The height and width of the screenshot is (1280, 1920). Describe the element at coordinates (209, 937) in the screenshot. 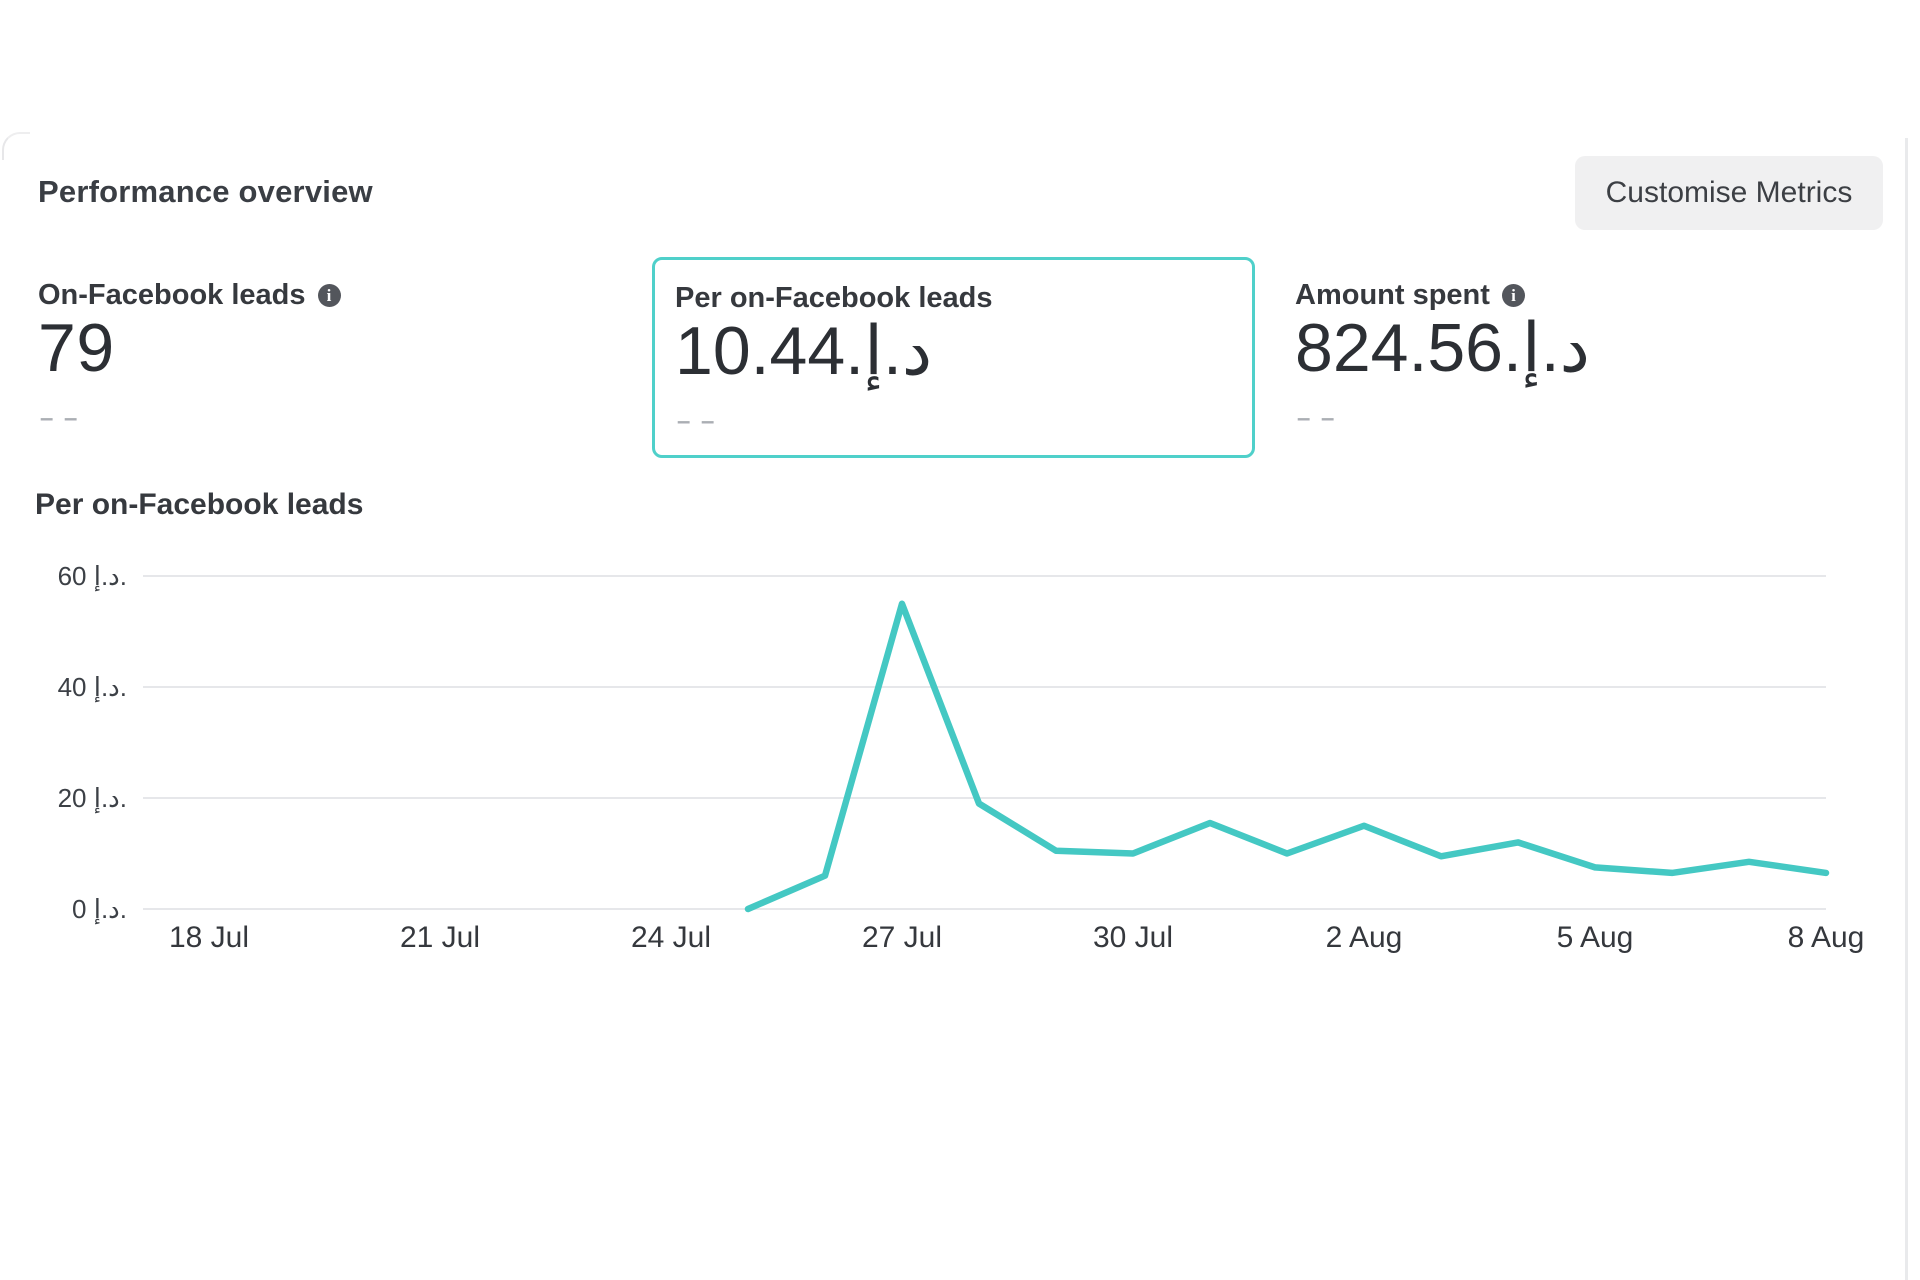

I see `x-axis-tick-label: 18 Jul` at that location.